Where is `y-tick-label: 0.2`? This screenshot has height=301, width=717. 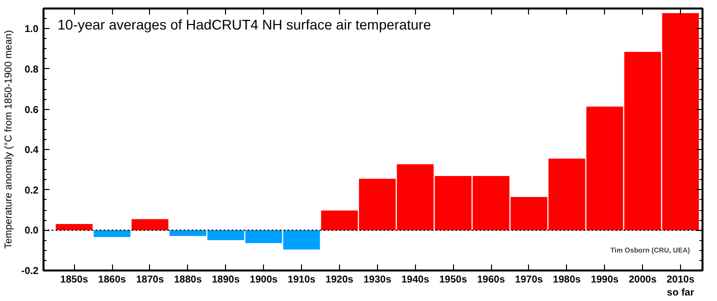
y-tick-label: 0.2 is located at coordinates (31, 190).